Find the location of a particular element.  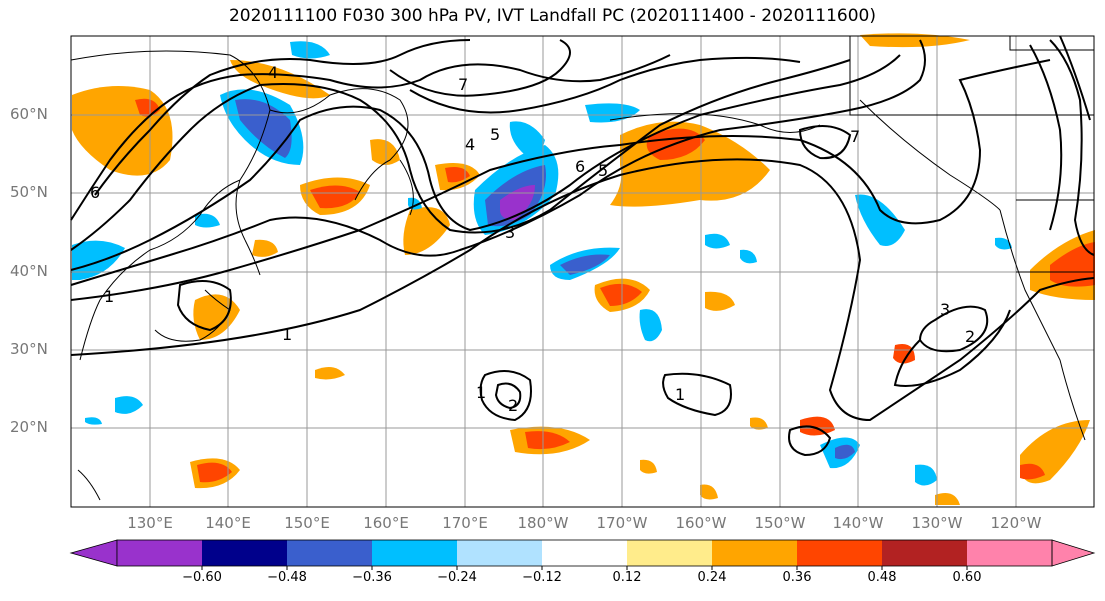

lon-label-130e: 130°E is located at coordinates (150, 523).